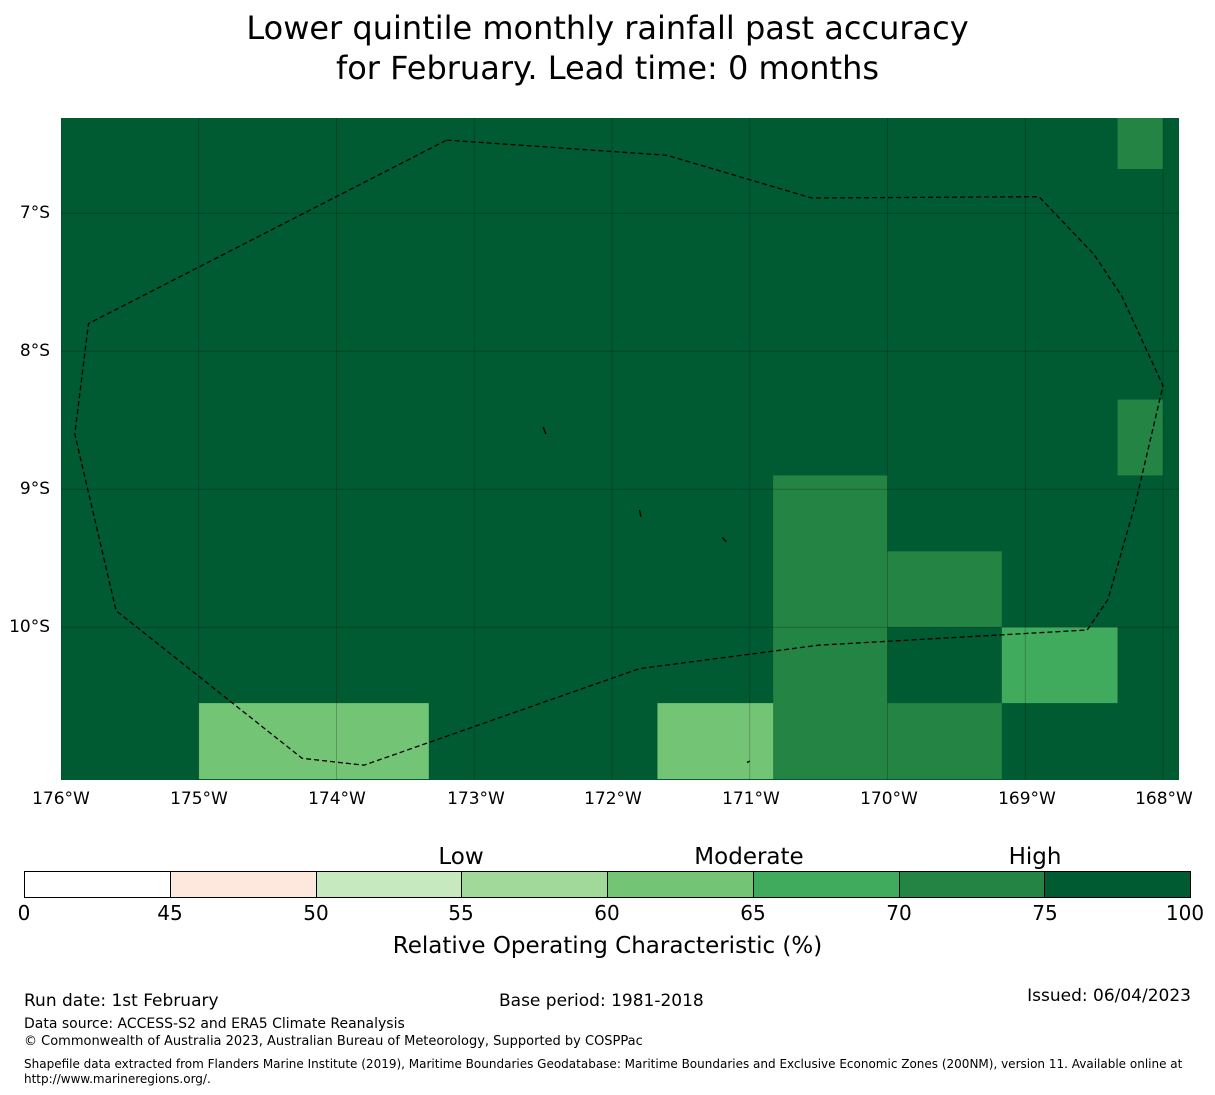  What do you see at coordinates (613, 799) in the screenshot?
I see `lon-label-172w: 172°W` at bounding box center [613, 799].